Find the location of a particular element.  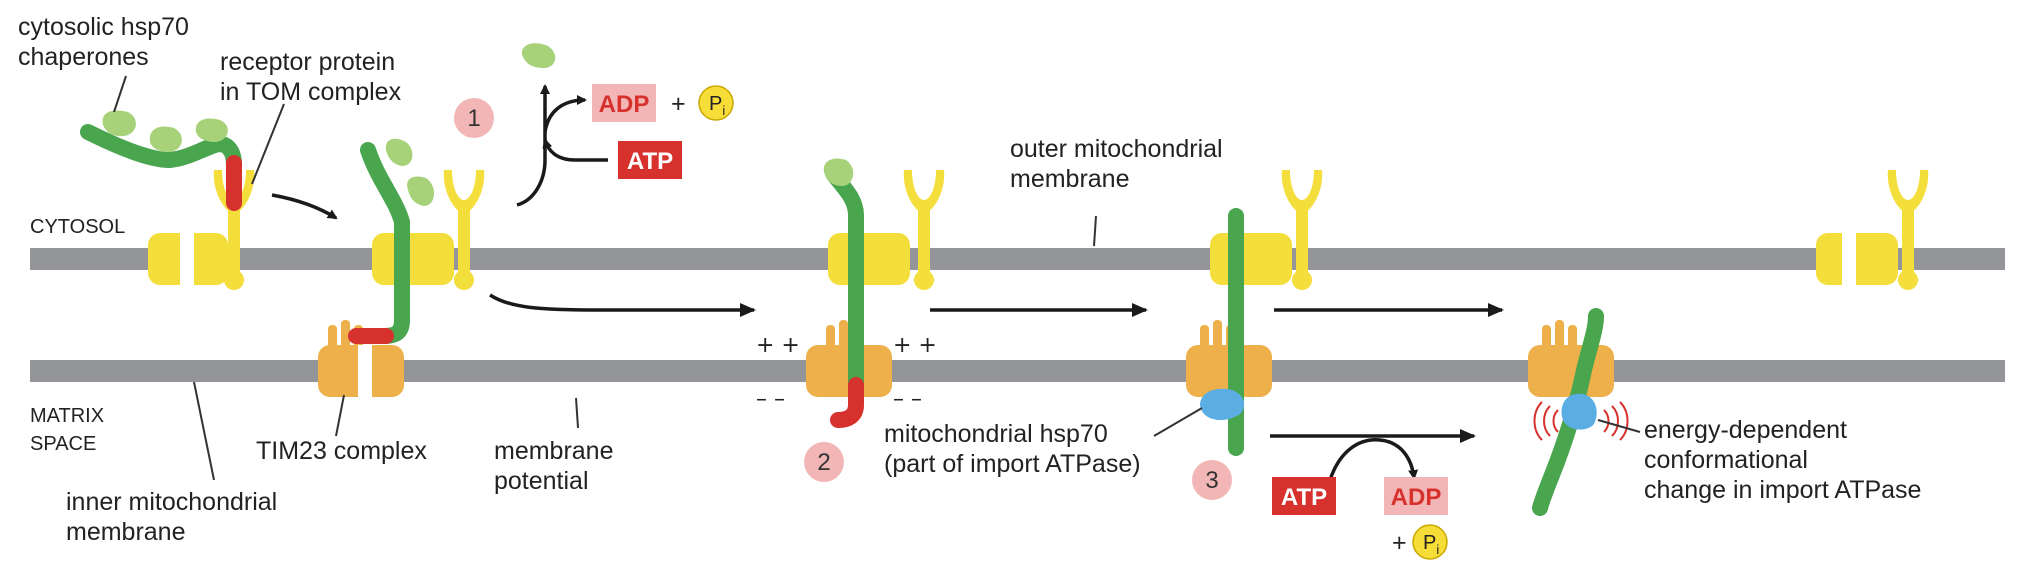

label-matrix: MATRIX SPACE is located at coordinates (70, 430).